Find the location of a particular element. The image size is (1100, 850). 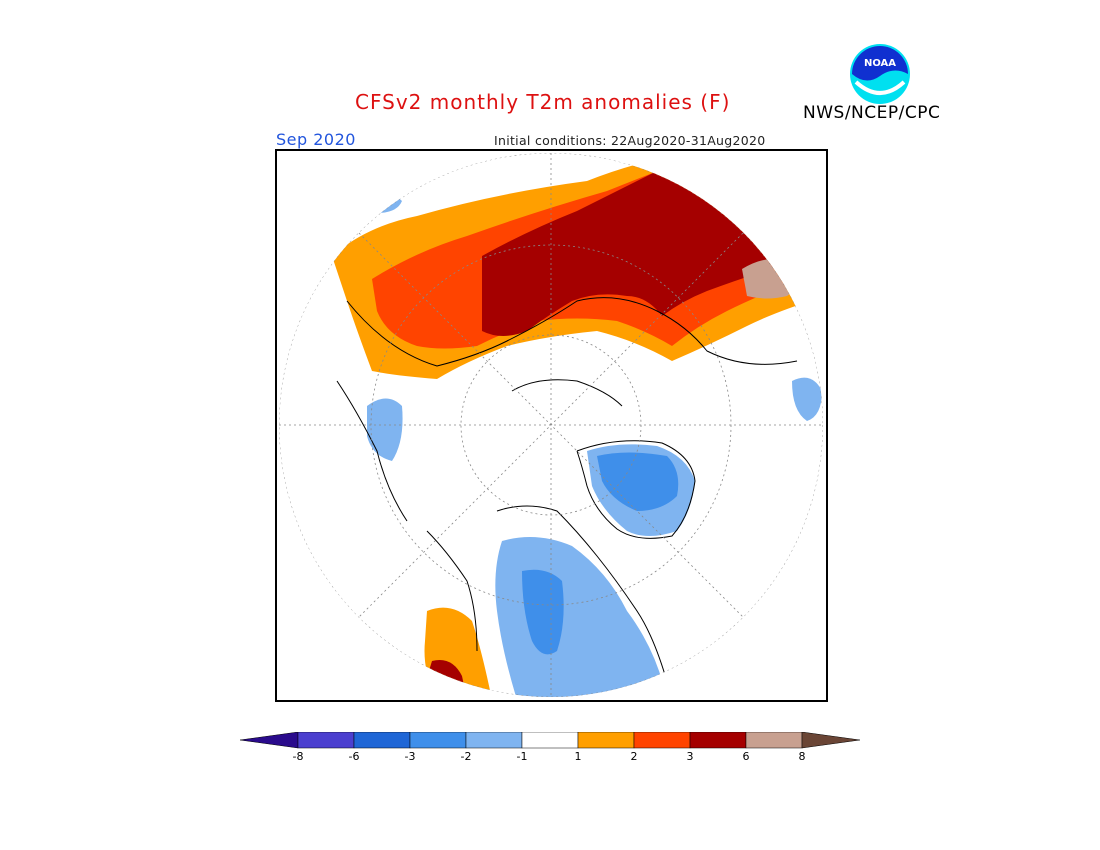

forecast-month: Sep 2020 is located at coordinates (316, 139).